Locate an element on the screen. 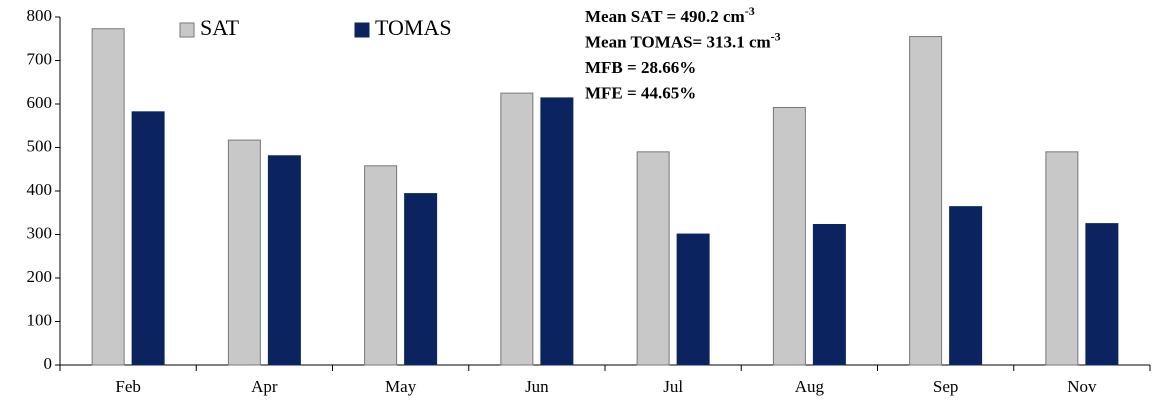  annotation-text: Mean TOMAS= 313.1 cm is located at coordinates (678, 41).